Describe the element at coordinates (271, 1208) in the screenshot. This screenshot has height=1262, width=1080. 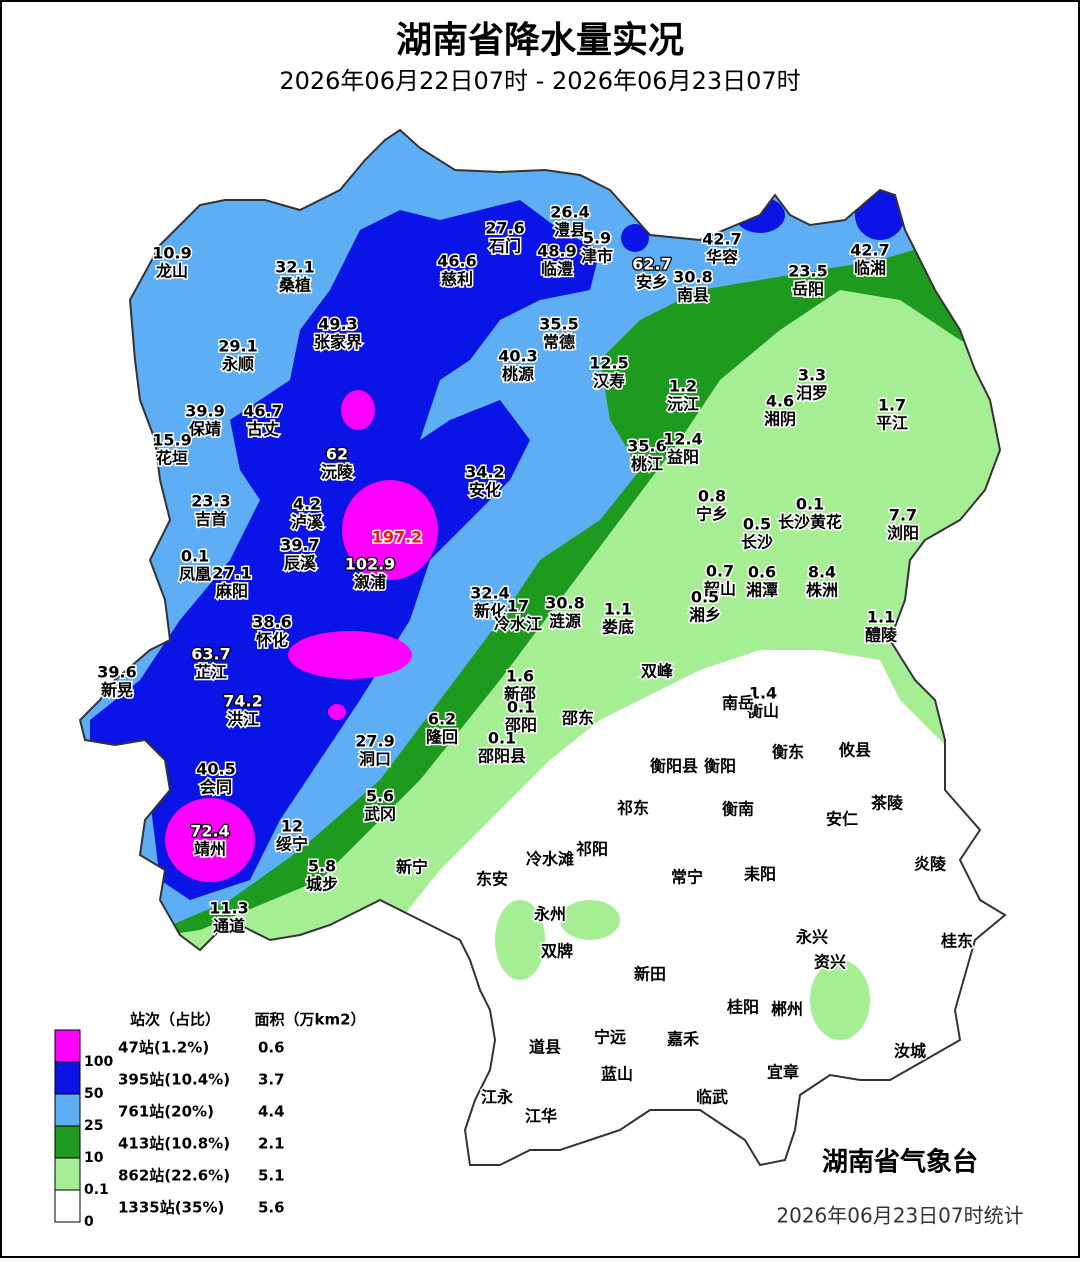
I see `legend-area: 5.6` at that location.